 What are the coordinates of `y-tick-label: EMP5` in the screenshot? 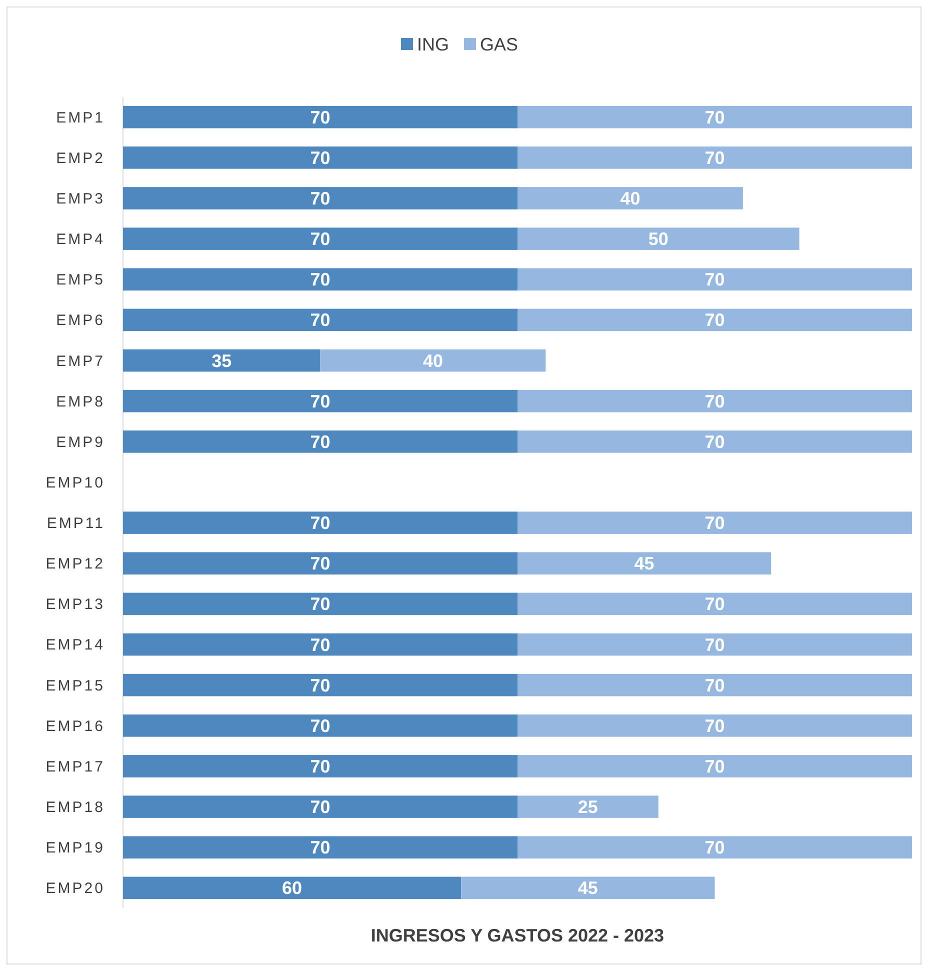 It's located at (80, 280).